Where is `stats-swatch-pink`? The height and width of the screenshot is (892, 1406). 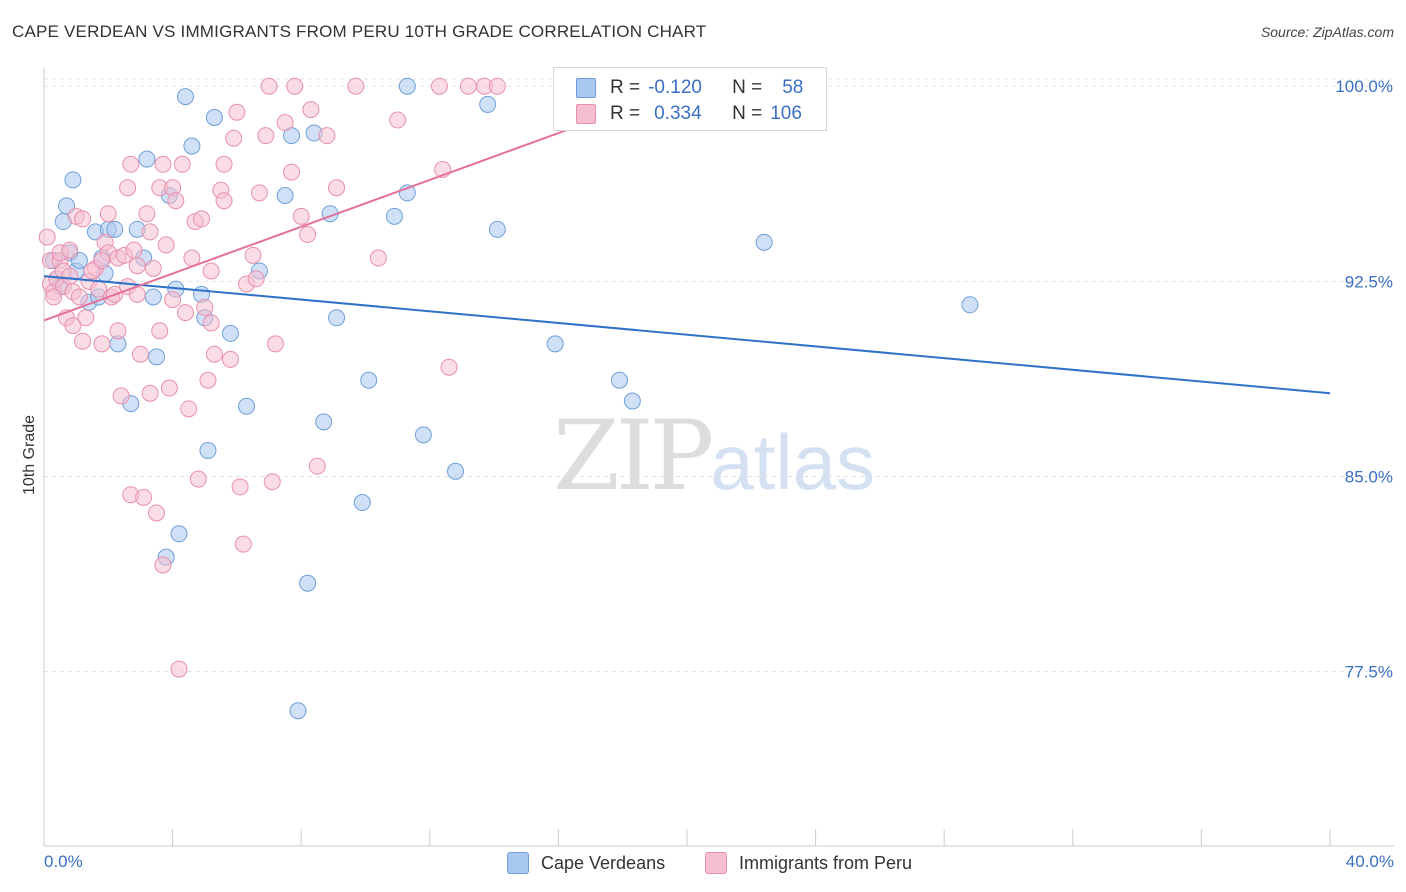
stats-swatch-pink is located at coordinates (586, 114).